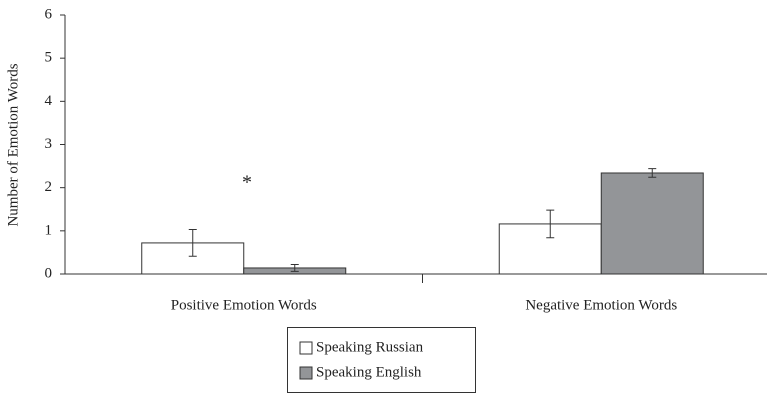 This screenshot has width=767, height=419. I want to click on y-tick-label: 5, so click(49, 58).